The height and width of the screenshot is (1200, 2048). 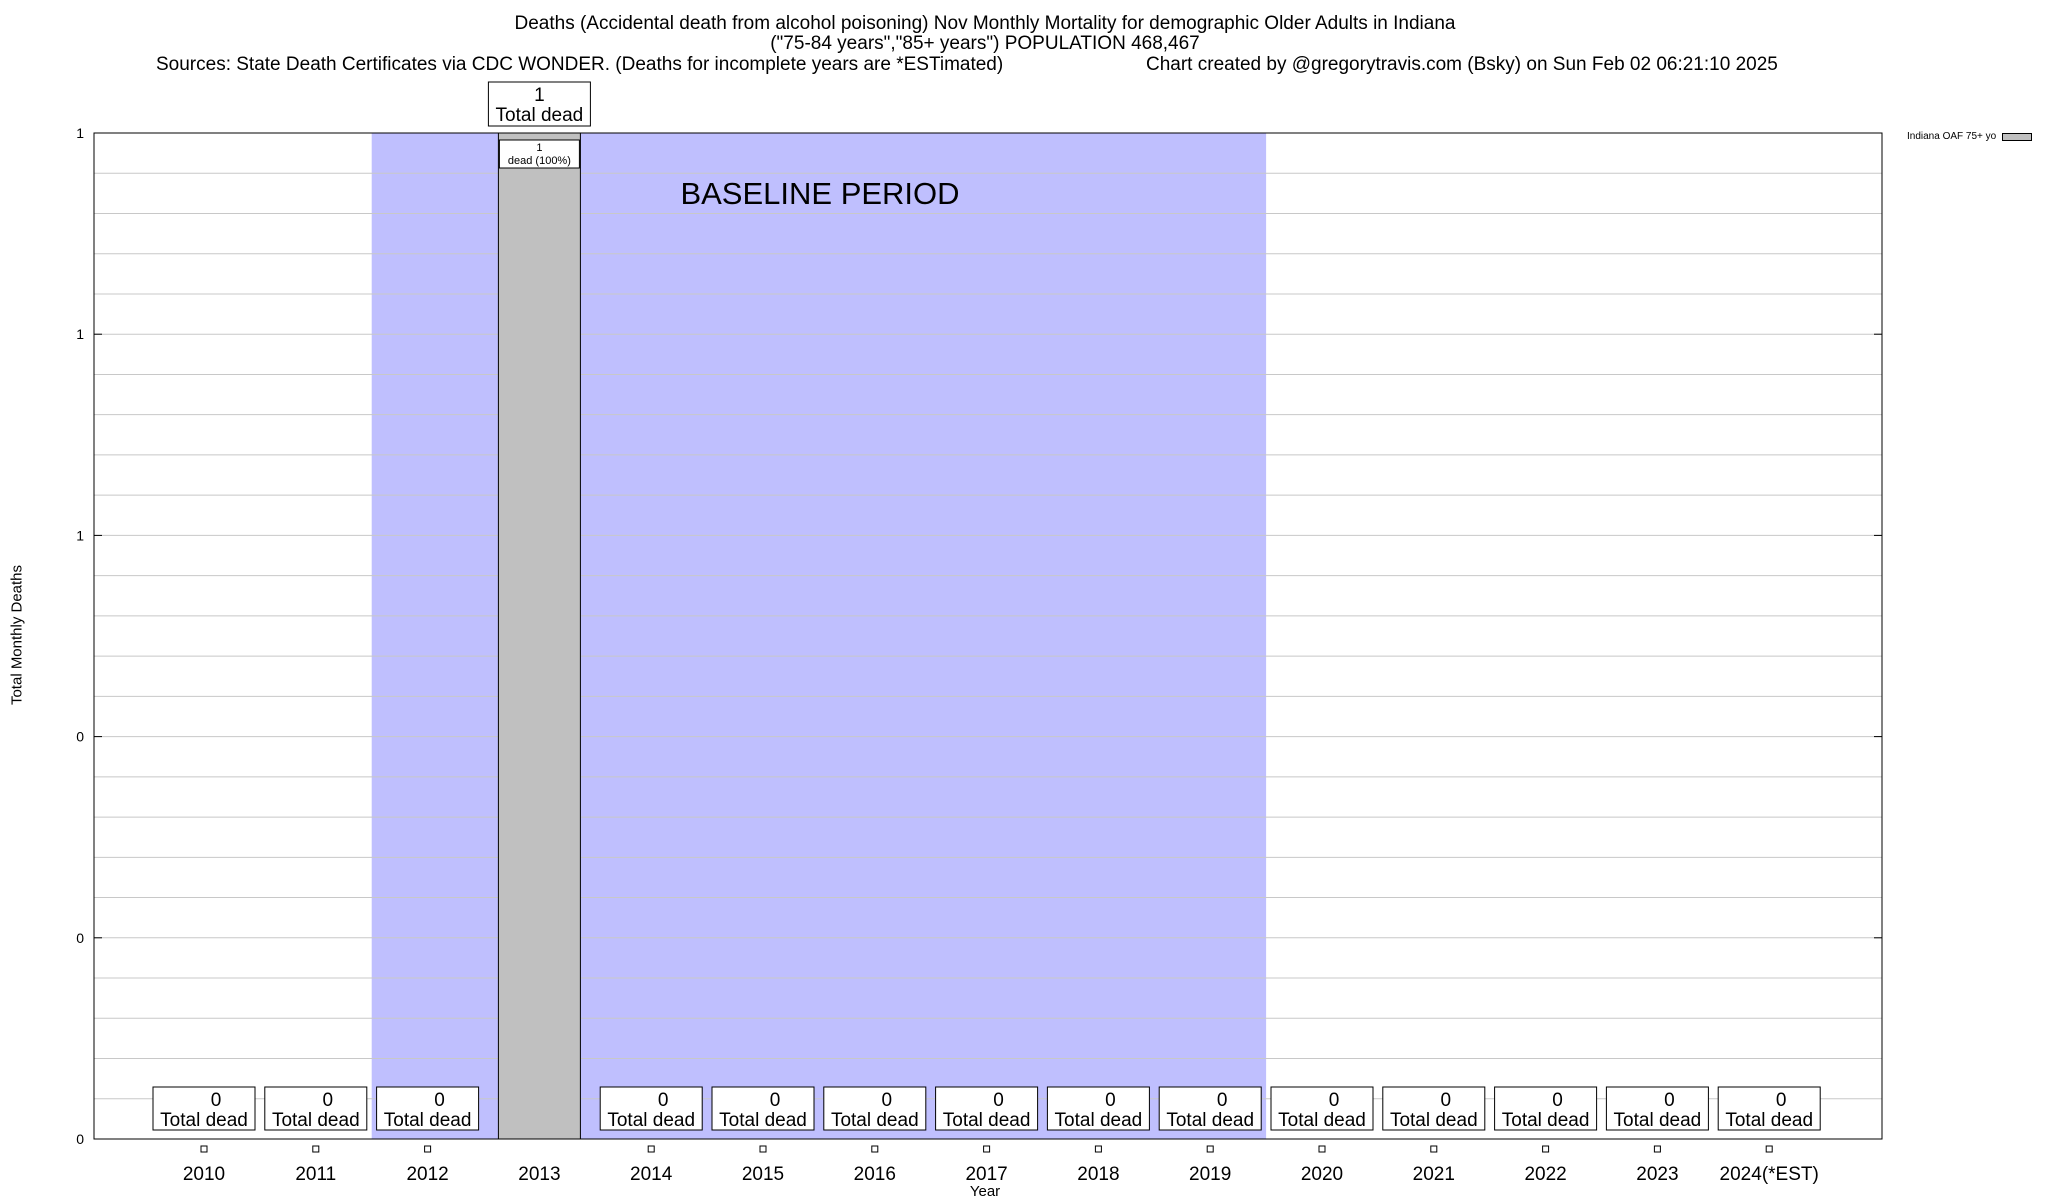 I want to click on x-tick-label: 2023, so click(x=1657, y=1174).